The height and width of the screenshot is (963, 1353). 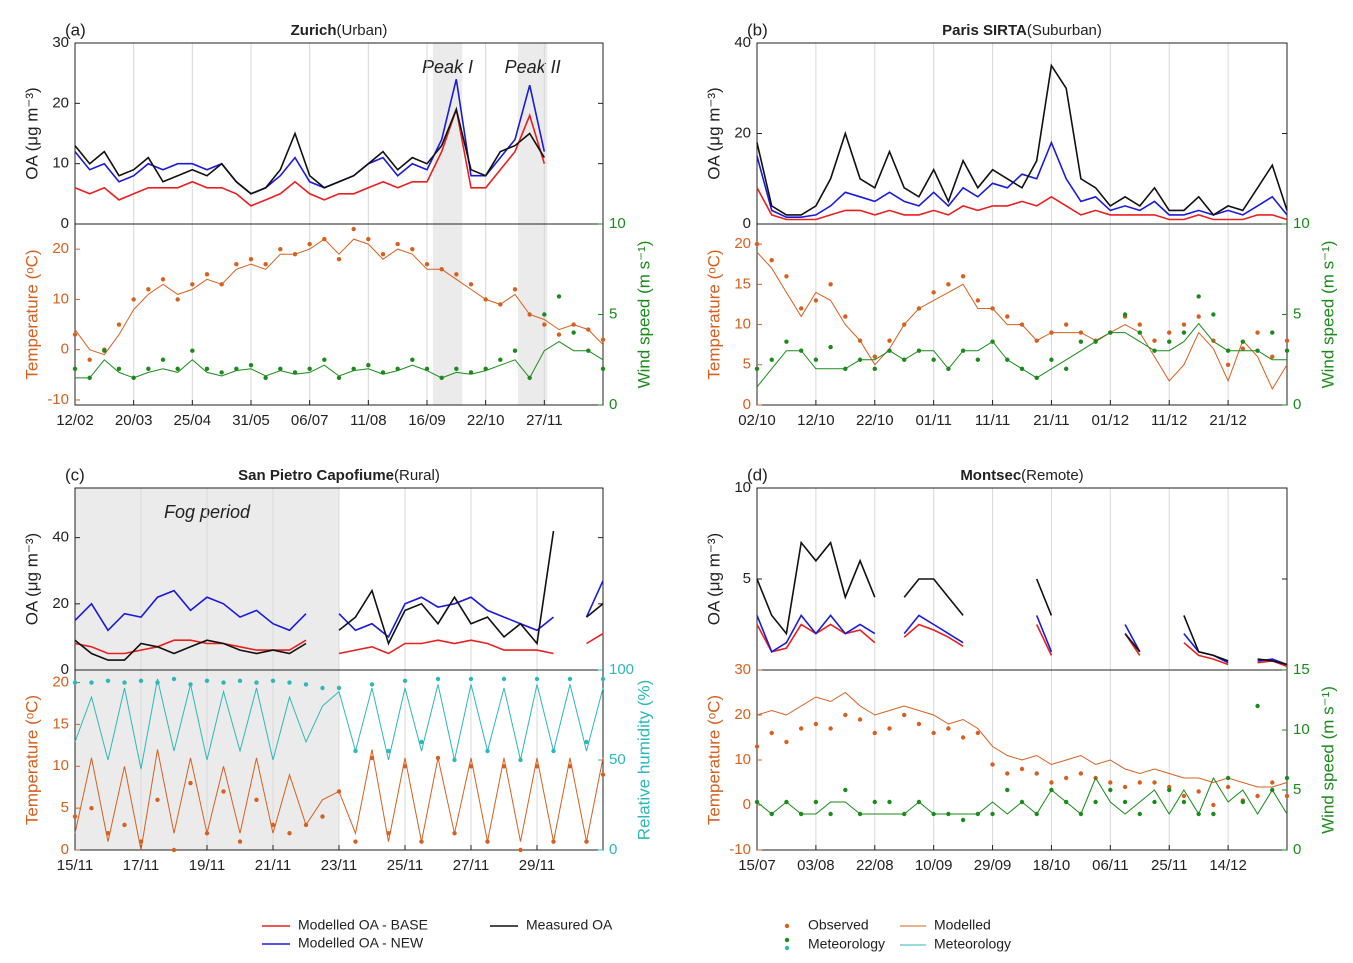 I want to click on title-sub: (Remote), so click(x=1052, y=475).